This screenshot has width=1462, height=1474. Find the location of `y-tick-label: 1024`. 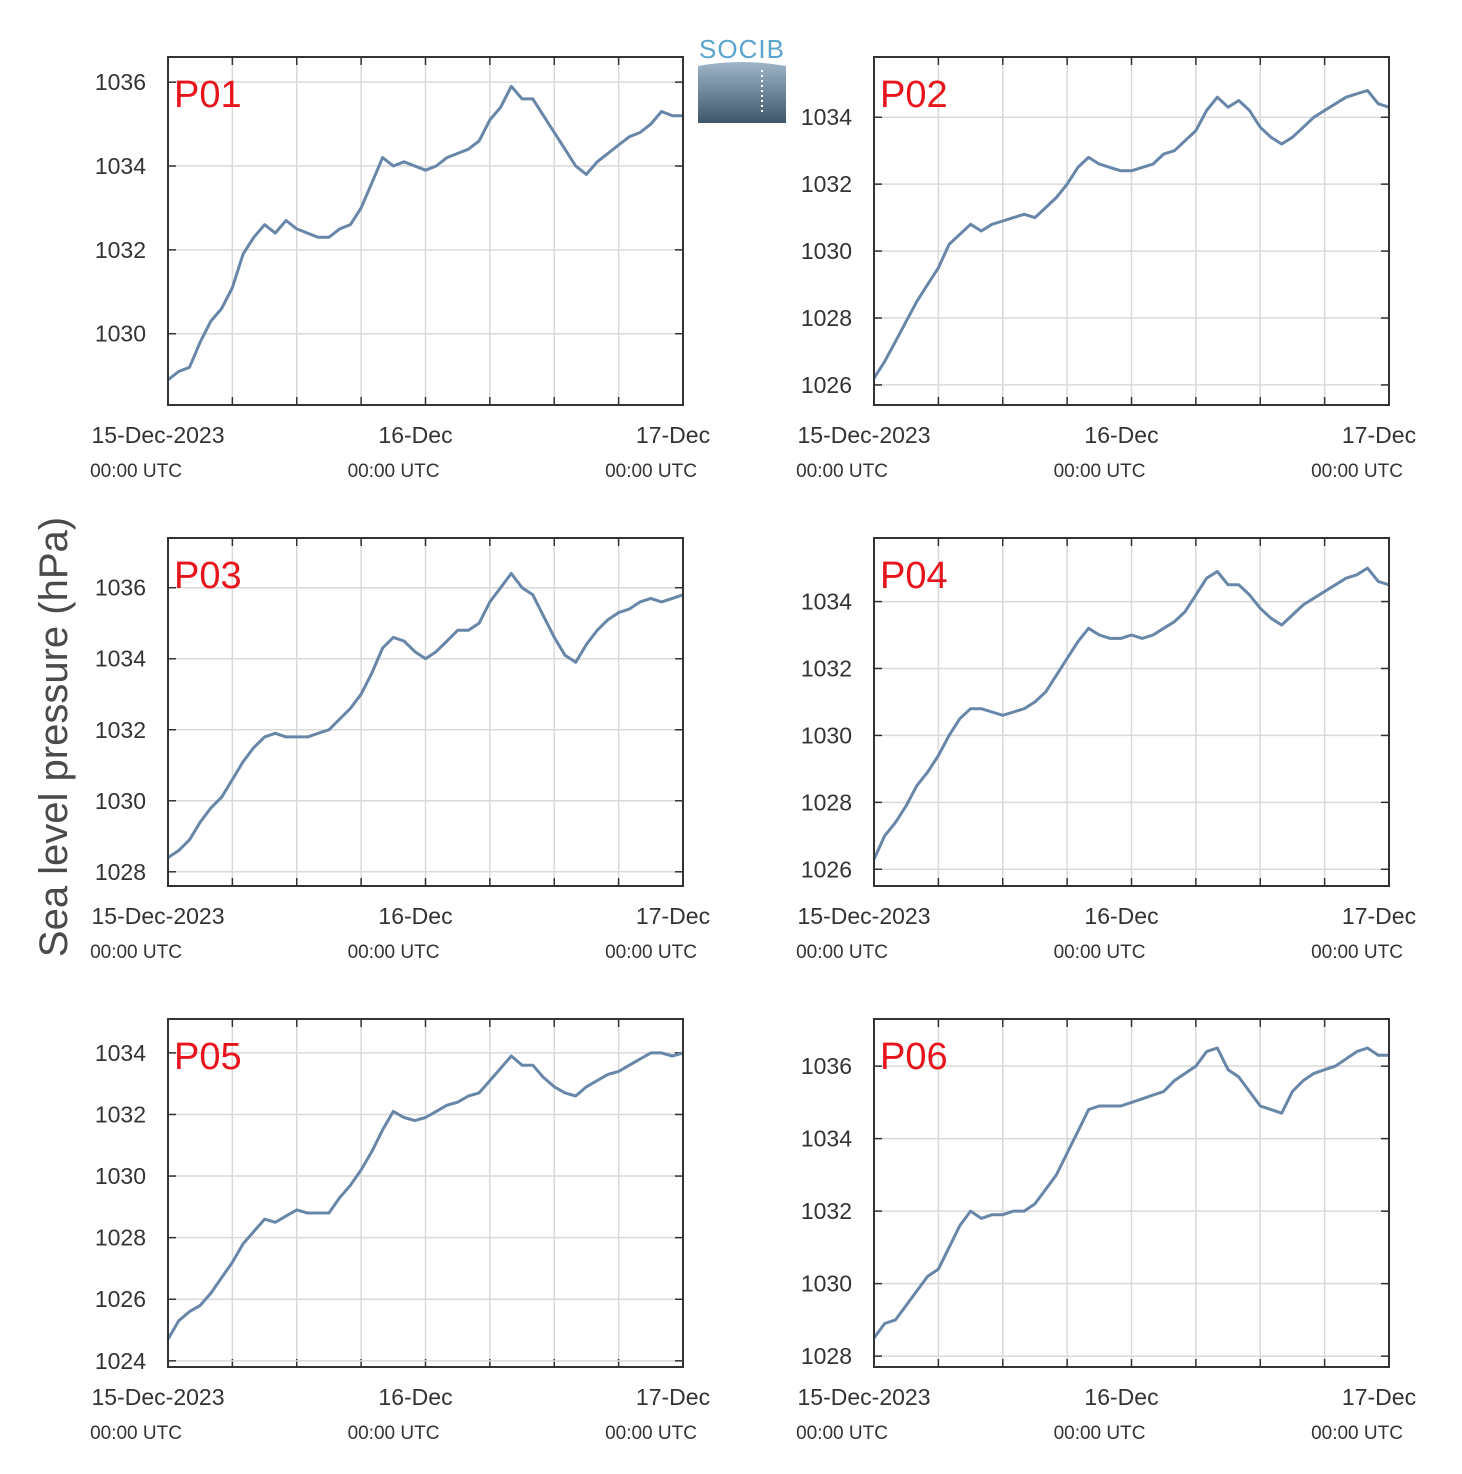

y-tick-label: 1024 is located at coordinates (120, 1361).